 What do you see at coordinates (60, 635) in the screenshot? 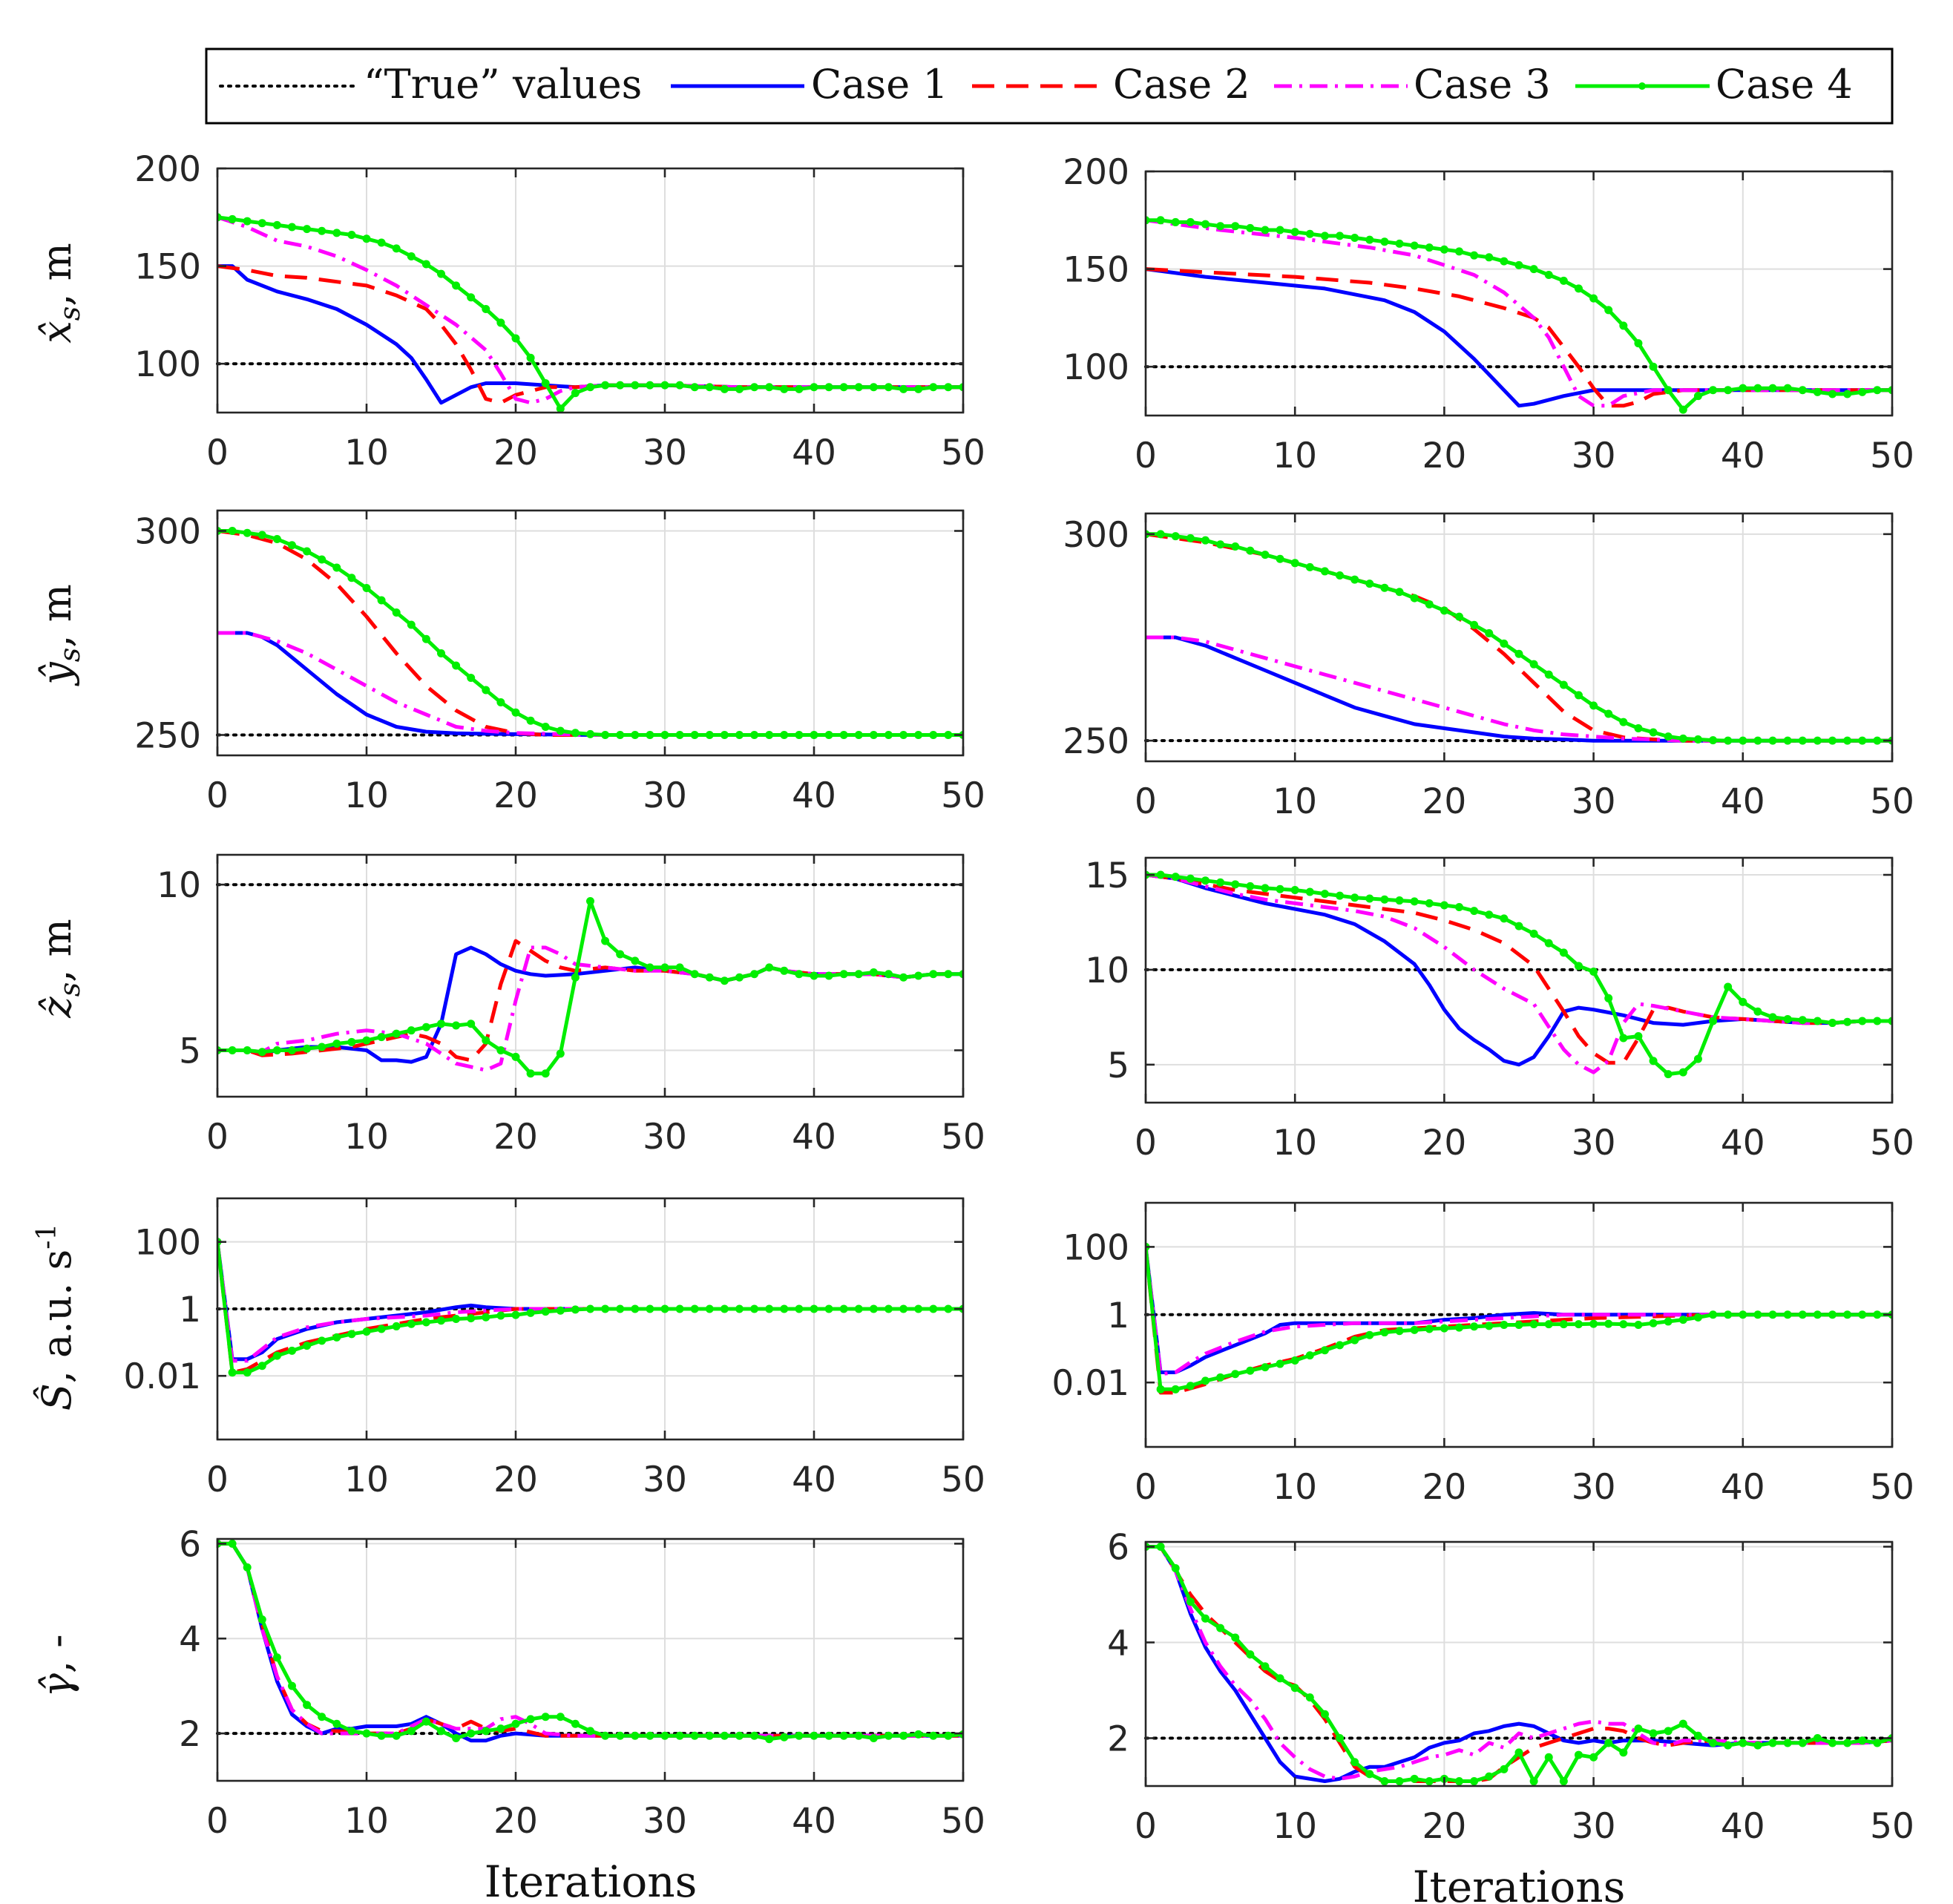
I see `svg-text: ŷs, m` at bounding box center [60, 635].